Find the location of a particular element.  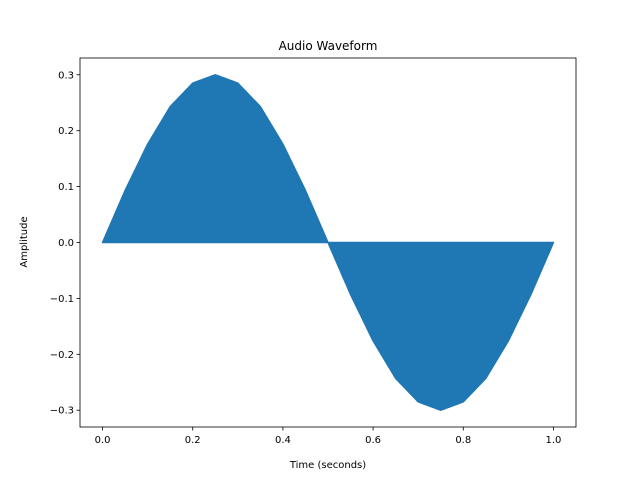

x-tick-label: 0.2 is located at coordinates (193, 440).